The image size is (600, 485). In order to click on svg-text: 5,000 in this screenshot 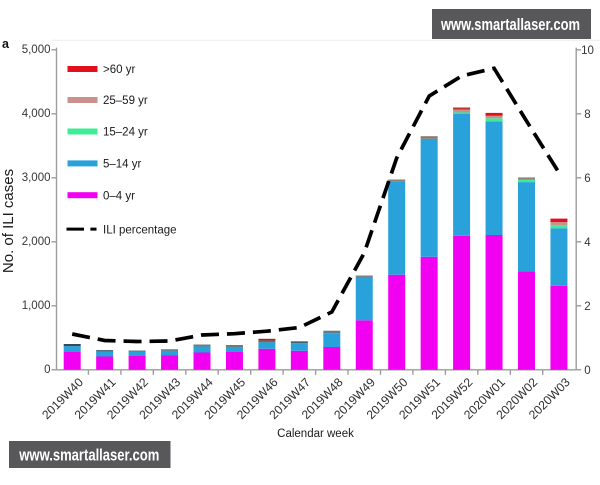, I will do `click(36, 50)`.